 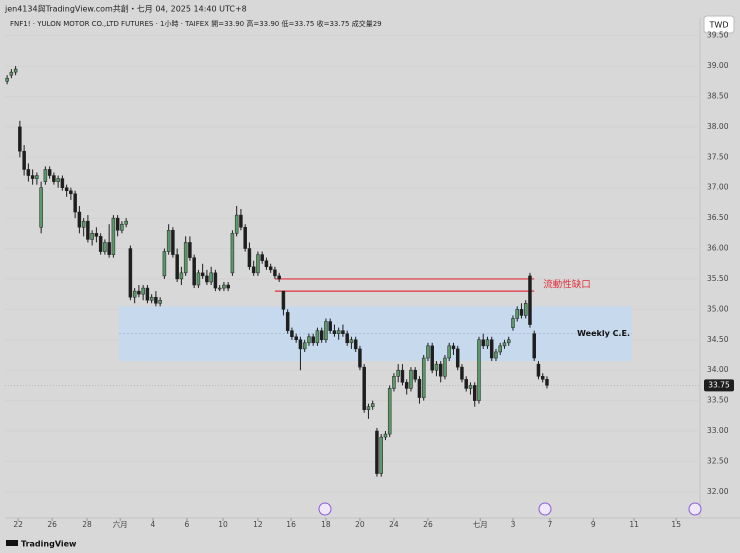 What do you see at coordinates (718, 187) in the screenshot?
I see `y-tick-label: 37.00` at bounding box center [718, 187].